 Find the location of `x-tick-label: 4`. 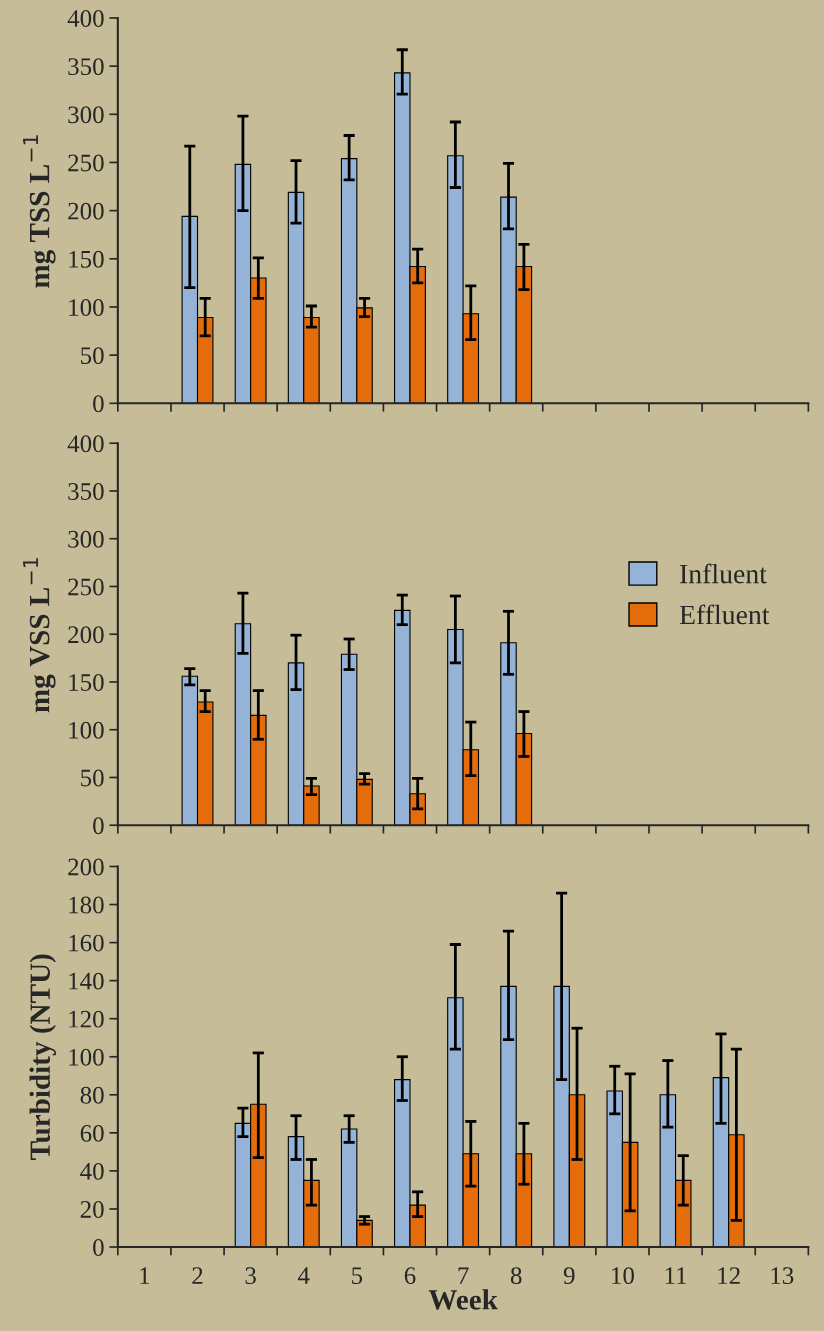

x-tick-label: 4 is located at coordinates (303, 1275).